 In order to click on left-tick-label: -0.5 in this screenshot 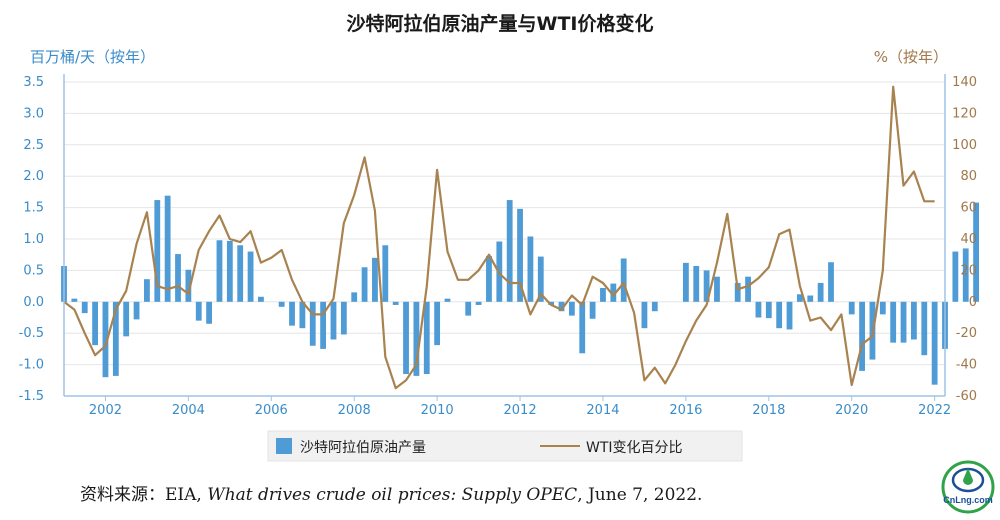, I will do `click(31, 333)`.